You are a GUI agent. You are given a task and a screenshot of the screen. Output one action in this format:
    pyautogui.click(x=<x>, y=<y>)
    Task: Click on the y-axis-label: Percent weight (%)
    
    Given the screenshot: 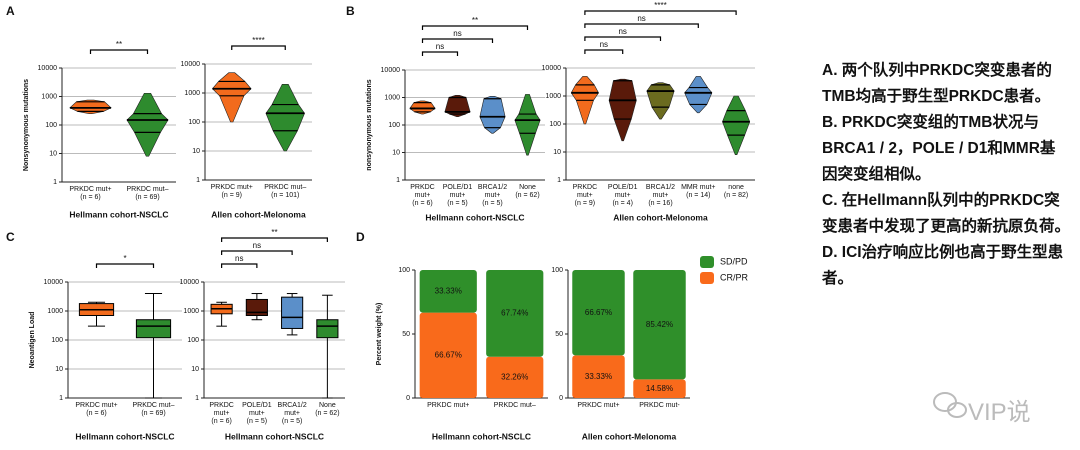 What is the action you would take?
    pyautogui.click(x=379, y=334)
    